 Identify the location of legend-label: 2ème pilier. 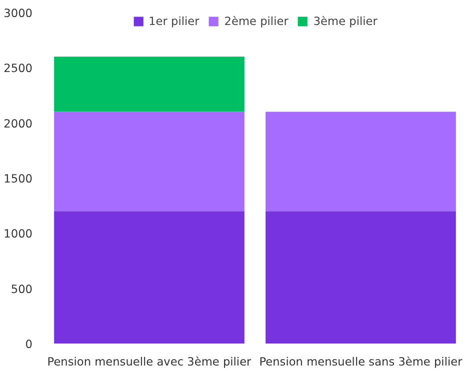
(256, 21).